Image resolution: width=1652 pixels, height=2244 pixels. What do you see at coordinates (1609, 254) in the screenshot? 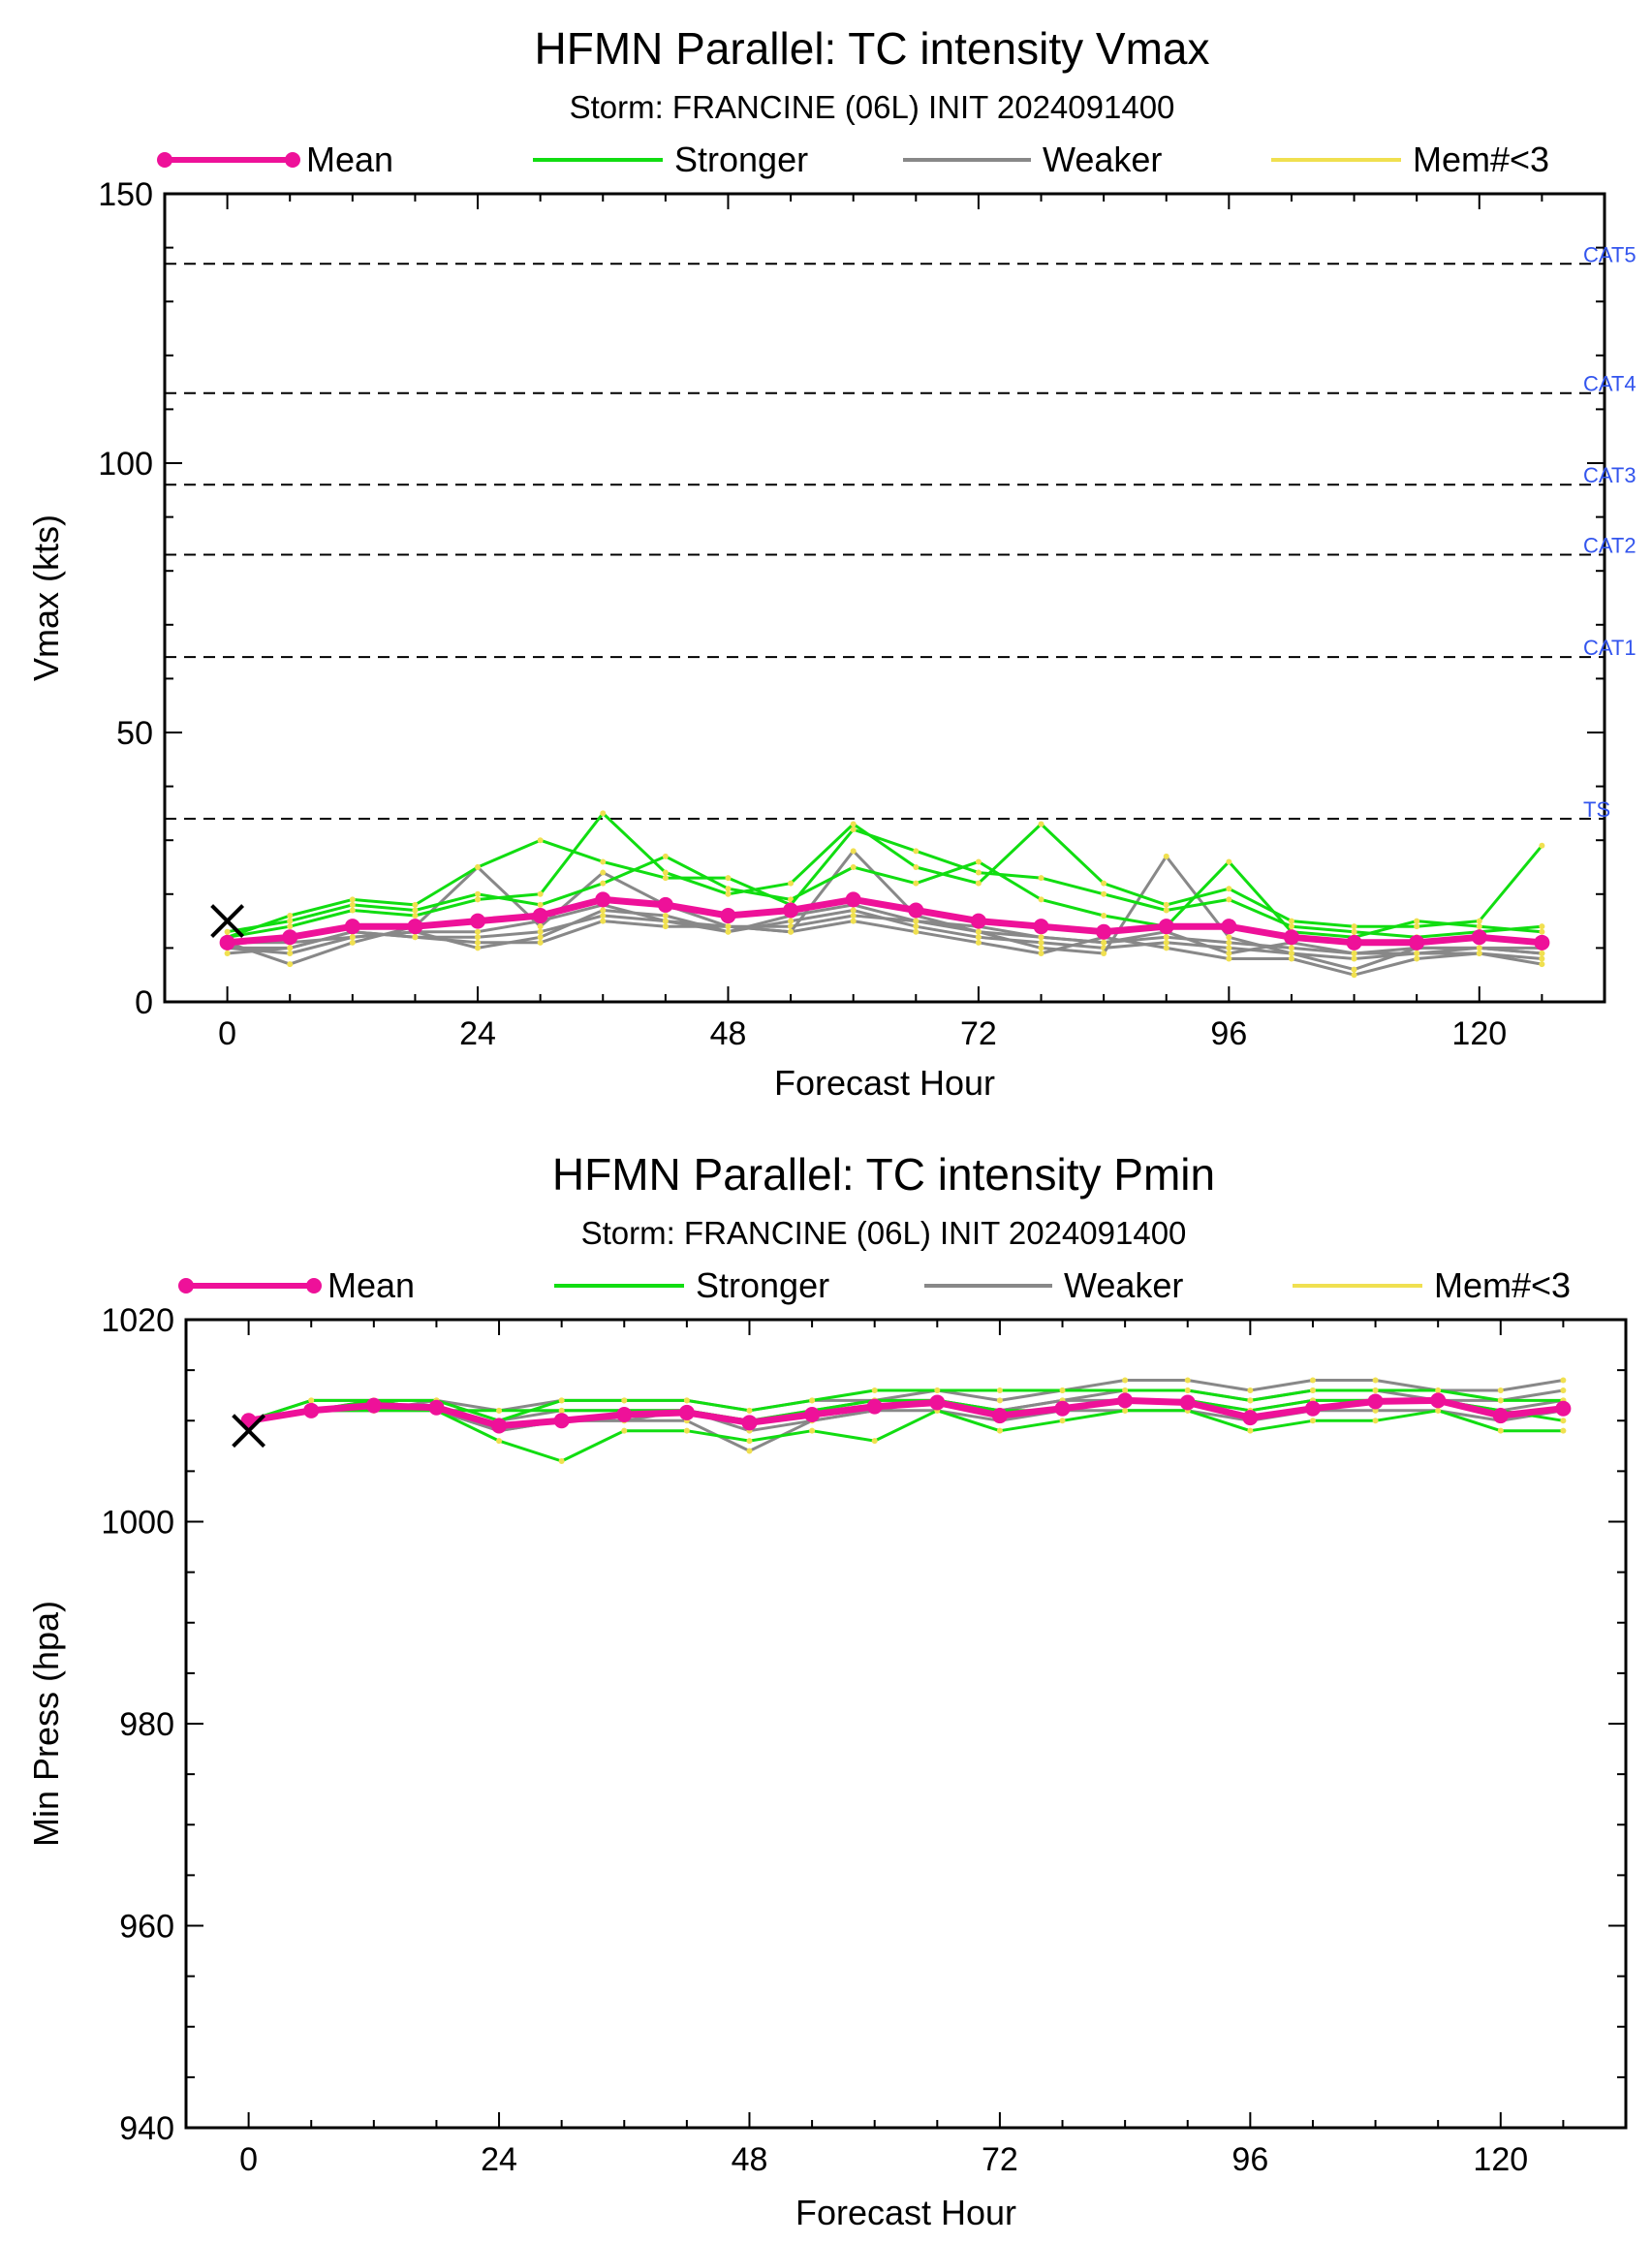
I see `reference-line-label: CAT5` at bounding box center [1609, 254].